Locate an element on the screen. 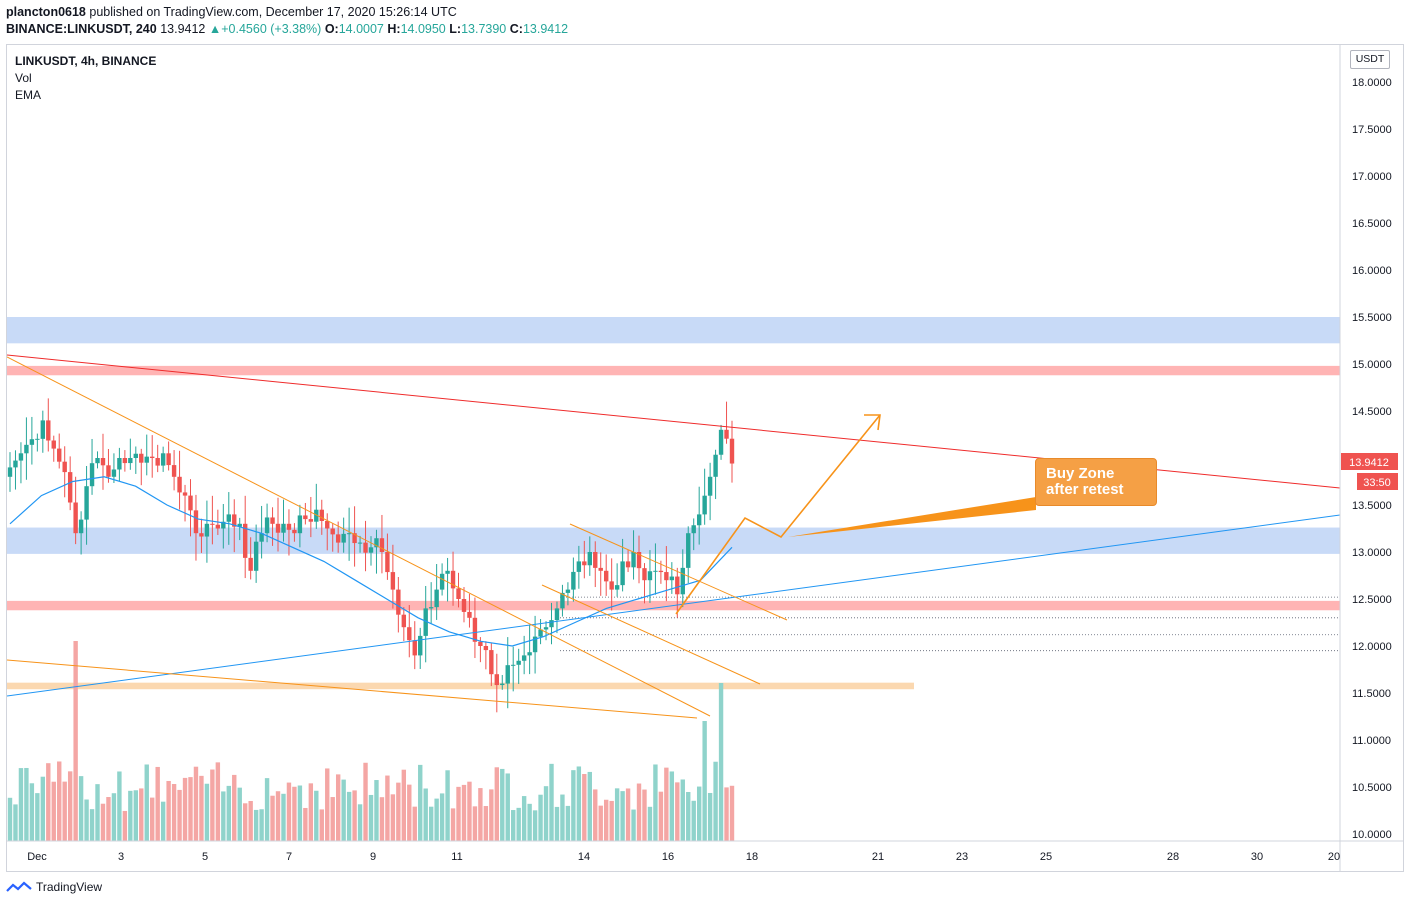 This screenshot has width=1410, height=907. time-tick-label: 25 is located at coordinates (1046, 857).